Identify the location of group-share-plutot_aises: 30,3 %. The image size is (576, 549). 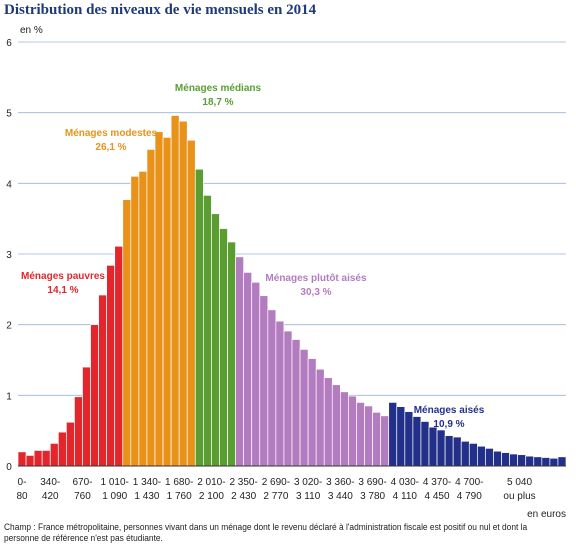
(315, 292).